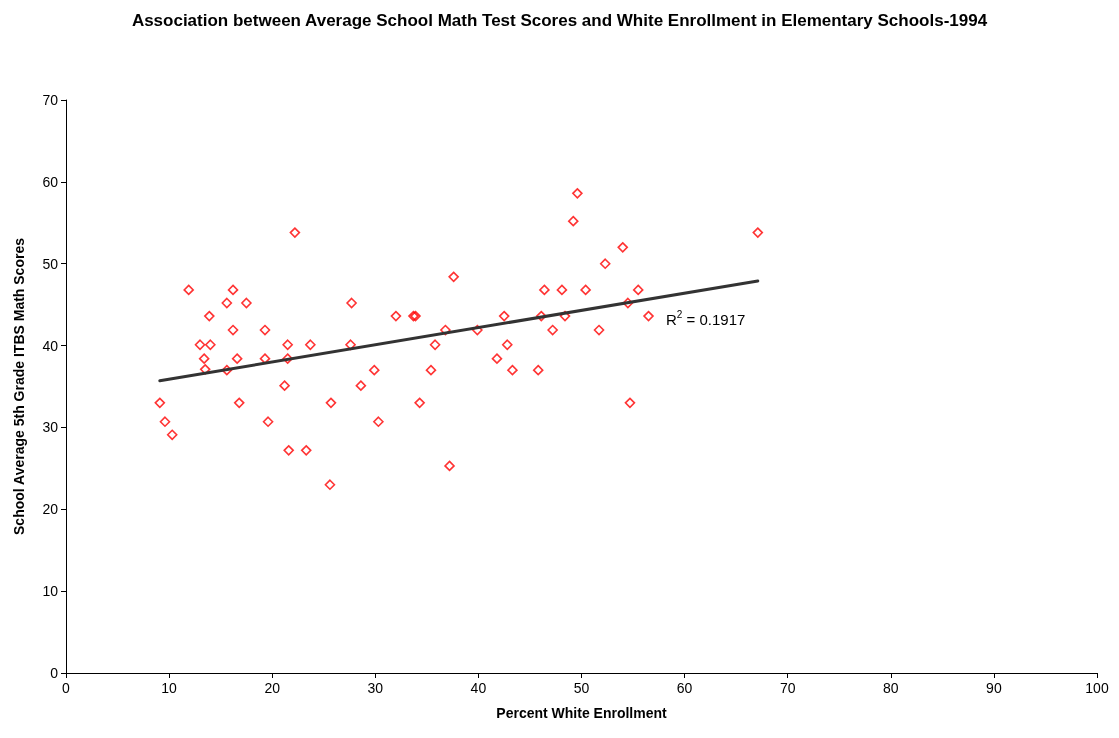 Image resolution: width=1119 pixels, height=738 pixels. What do you see at coordinates (50, 591) in the screenshot?
I see `y-tick-label: 10` at bounding box center [50, 591].